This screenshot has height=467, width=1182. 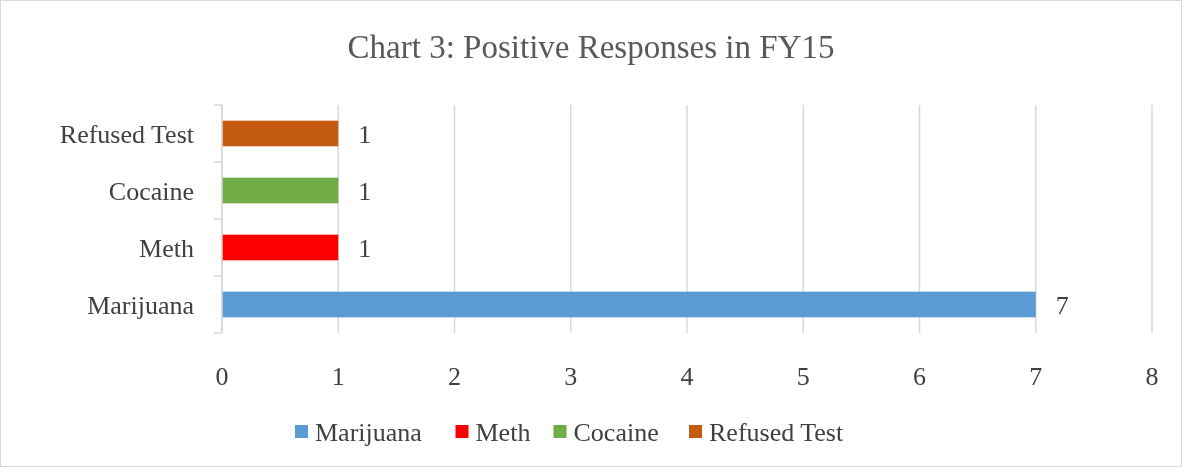 What do you see at coordinates (803, 376) in the screenshot?
I see `x-tick-label: 5` at bounding box center [803, 376].